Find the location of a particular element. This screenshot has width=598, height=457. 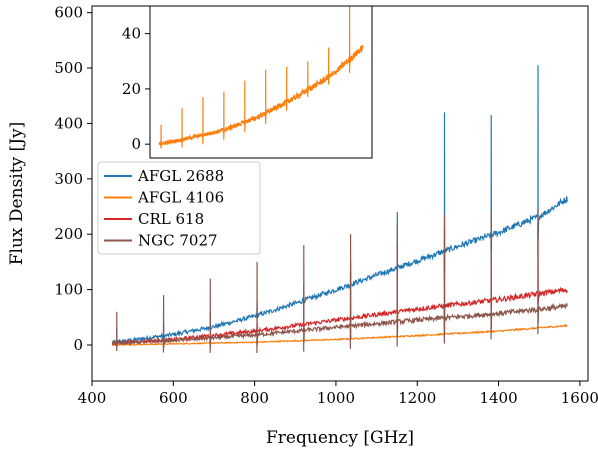

inset-background is located at coordinates (261, 82).